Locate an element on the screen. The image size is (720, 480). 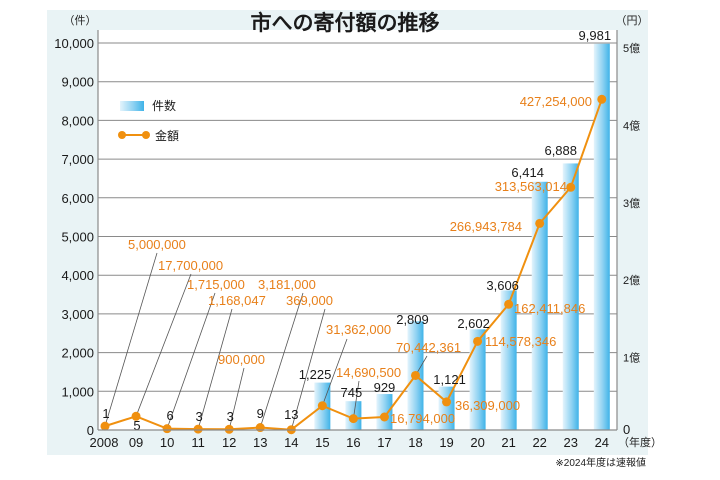
left-tick-label: 10,000 is located at coordinates (74, 43).